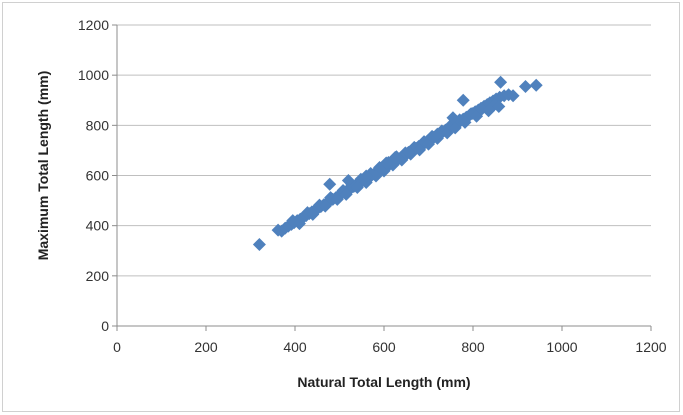  Describe the element at coordinates (93, 25) in the screenshot. I see `y-tick-label-6: 1200` at that location.